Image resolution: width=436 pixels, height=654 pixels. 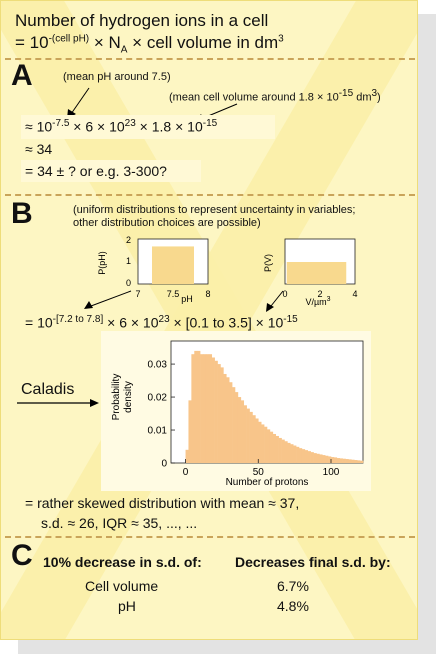 What do you see at coordinates (316, 273) in the screenshot?
I see `v-uniform-bar` at bounding box center [316, 273].